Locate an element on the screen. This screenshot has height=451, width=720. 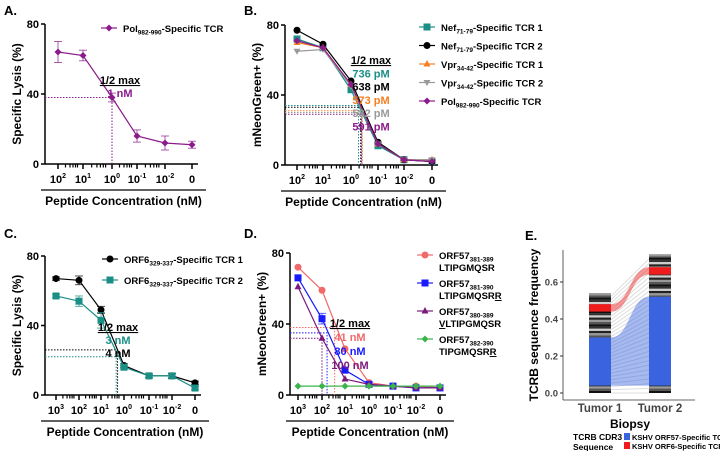
panel-label: A. is located at coordinates (10, 10).